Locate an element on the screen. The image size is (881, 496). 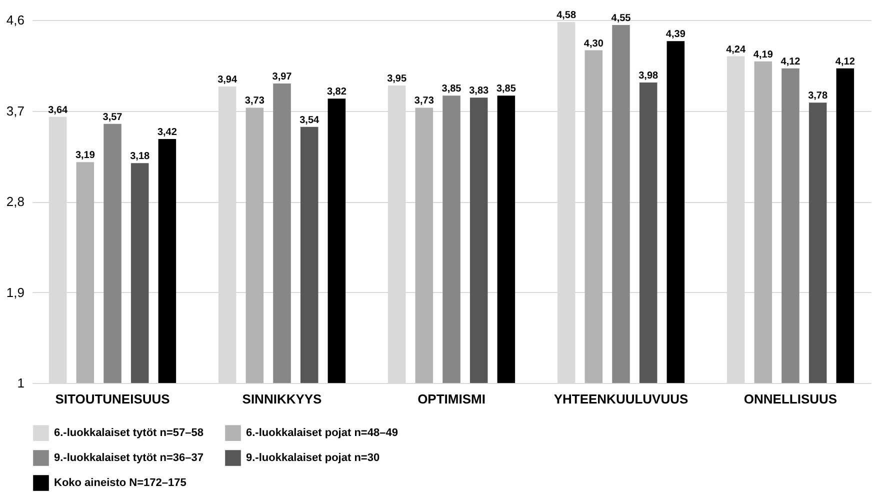
legend-label: 9.-luokkalaiset tytöt n=36–37 is located at coordinates (129, 458).